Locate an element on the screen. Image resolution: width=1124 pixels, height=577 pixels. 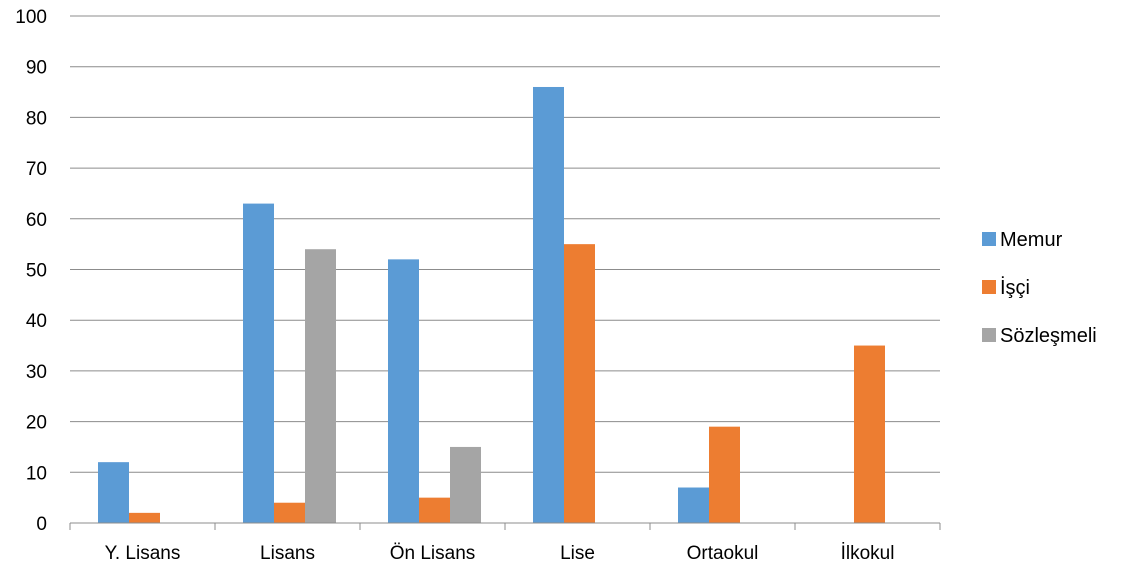
legend-label: Sözleşmeli is located at coordinates (1048, 336).